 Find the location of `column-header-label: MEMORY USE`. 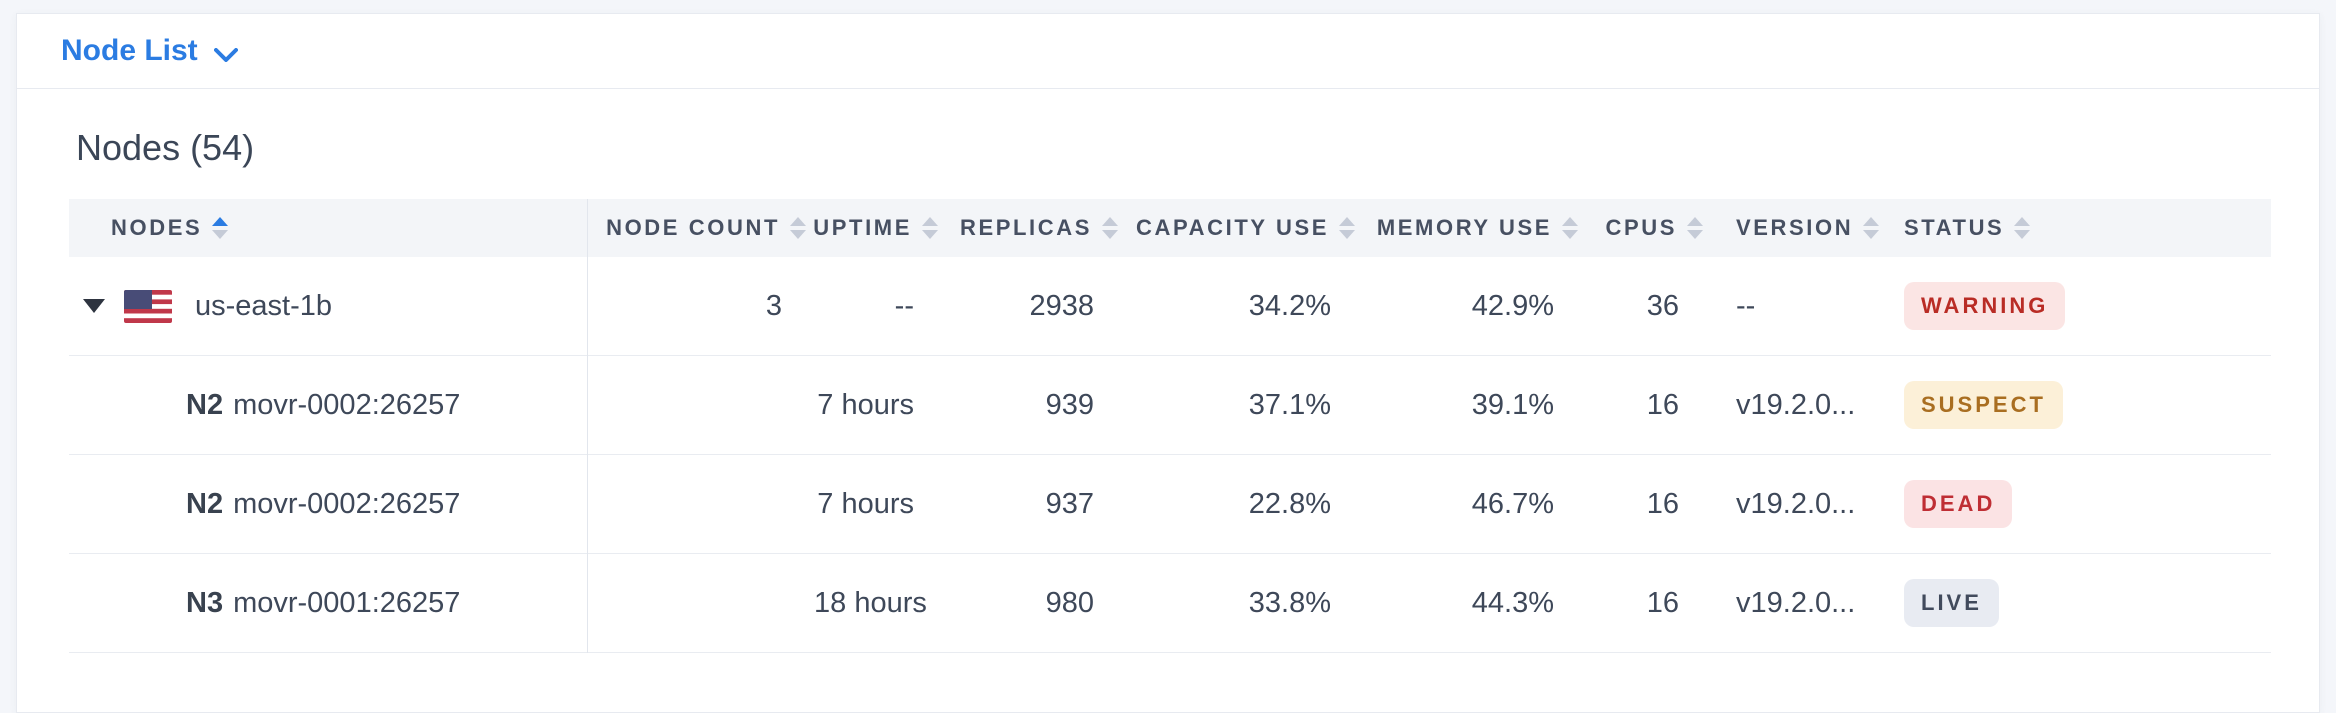

column-header-label: MEMORY USE is located at coordinates (1464, 227).